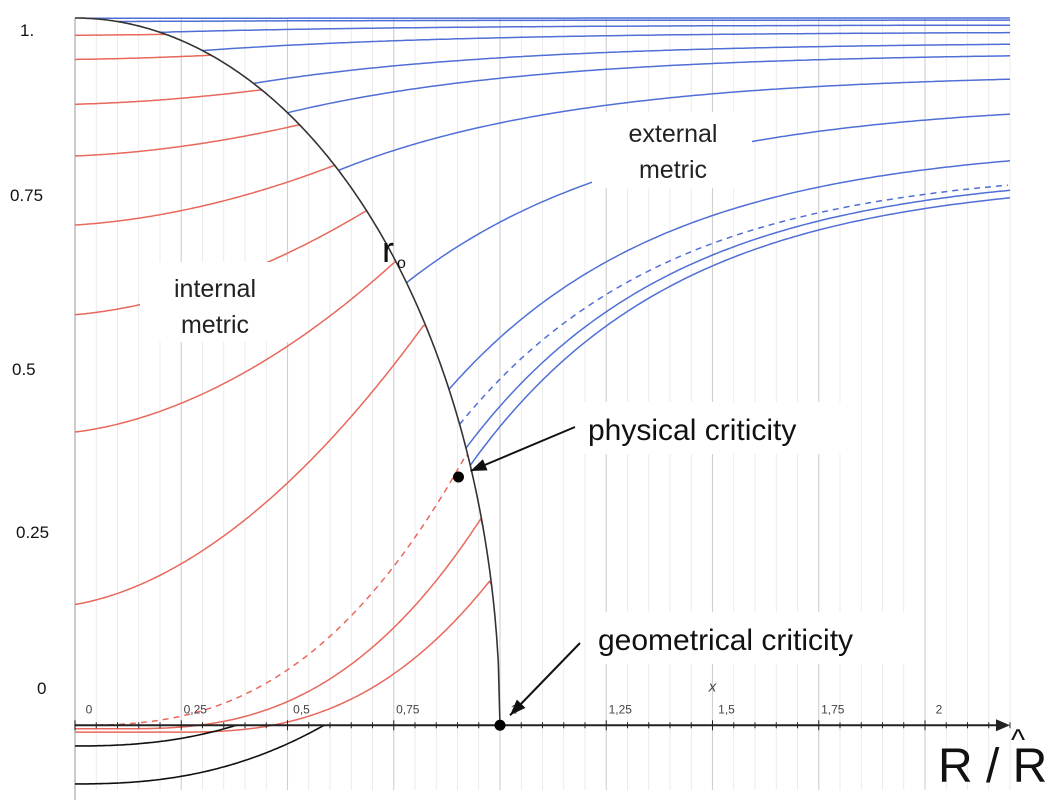 The width and height of the screenshot is (1051, 801). Describe the element at coordinates (726, 709) in the screenshot. I see `x-tick-label: 1,5` at that location.